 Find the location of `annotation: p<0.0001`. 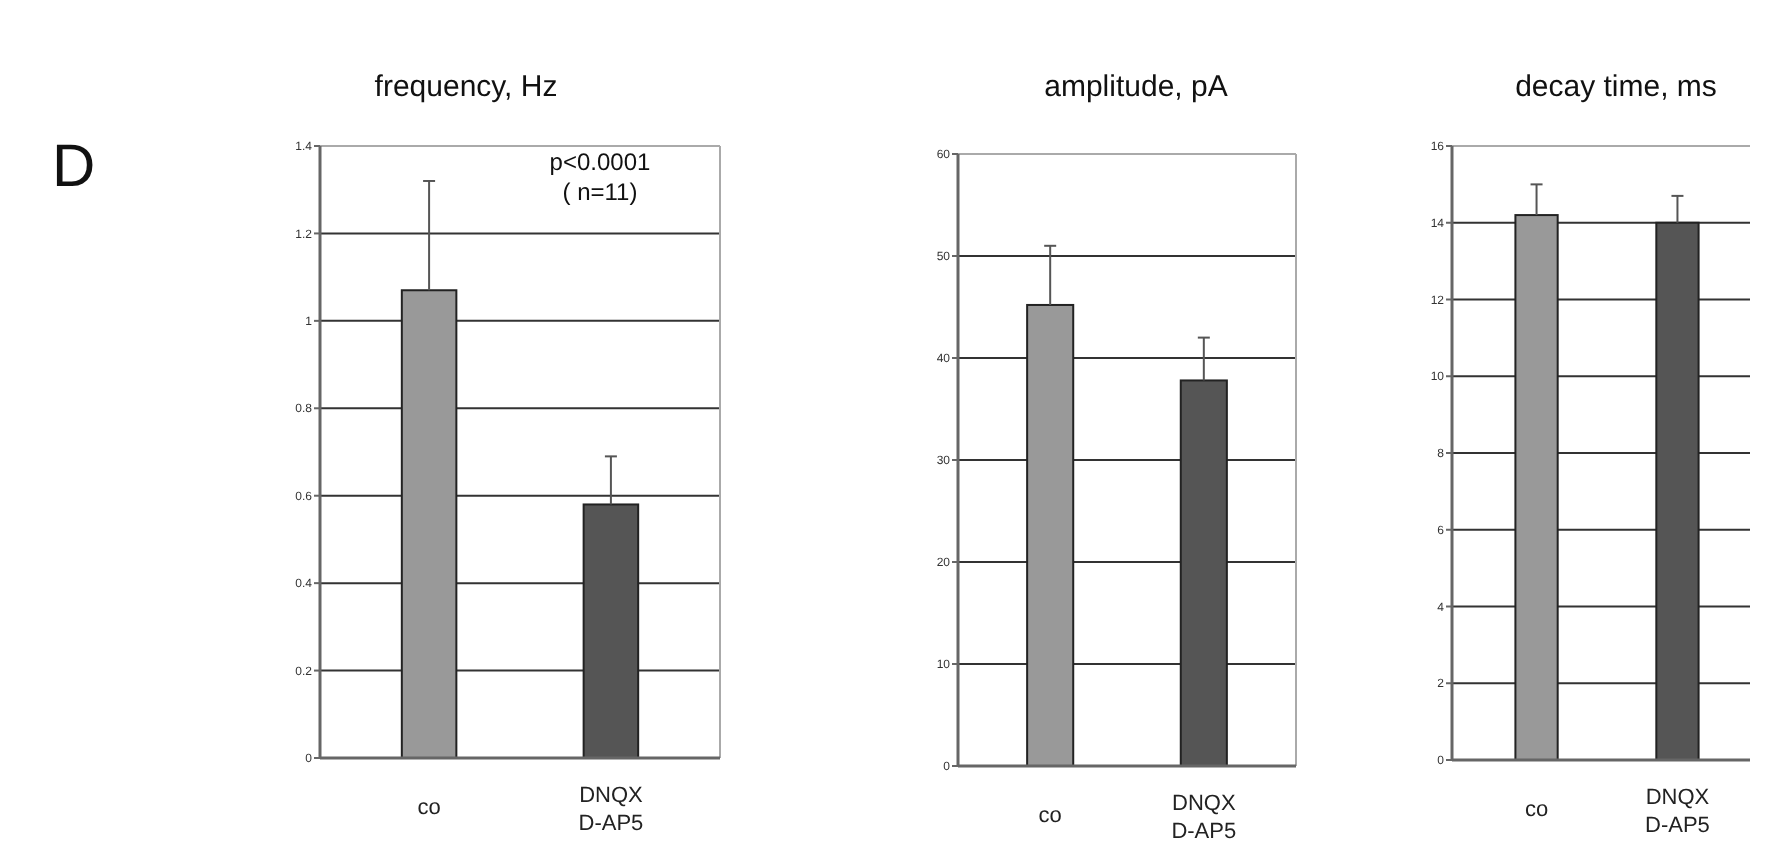

annotation: p<0.0001 is located at coordinates (600, 162).